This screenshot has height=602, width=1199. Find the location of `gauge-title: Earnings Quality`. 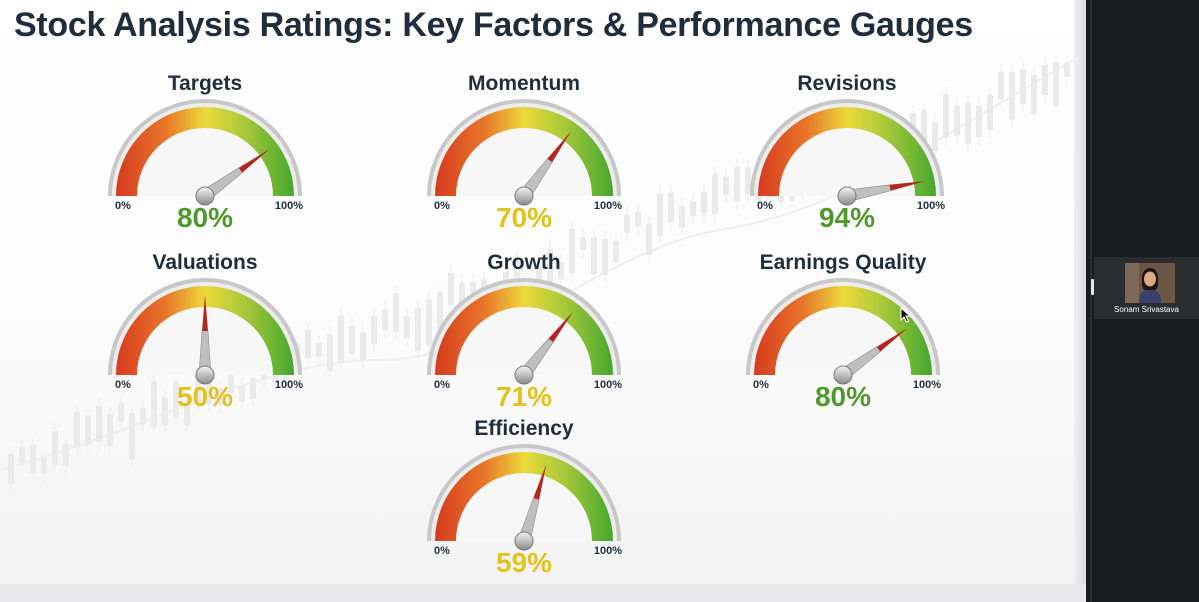

gauge-title: Earnings Quality is located at coordinates (843, 262).